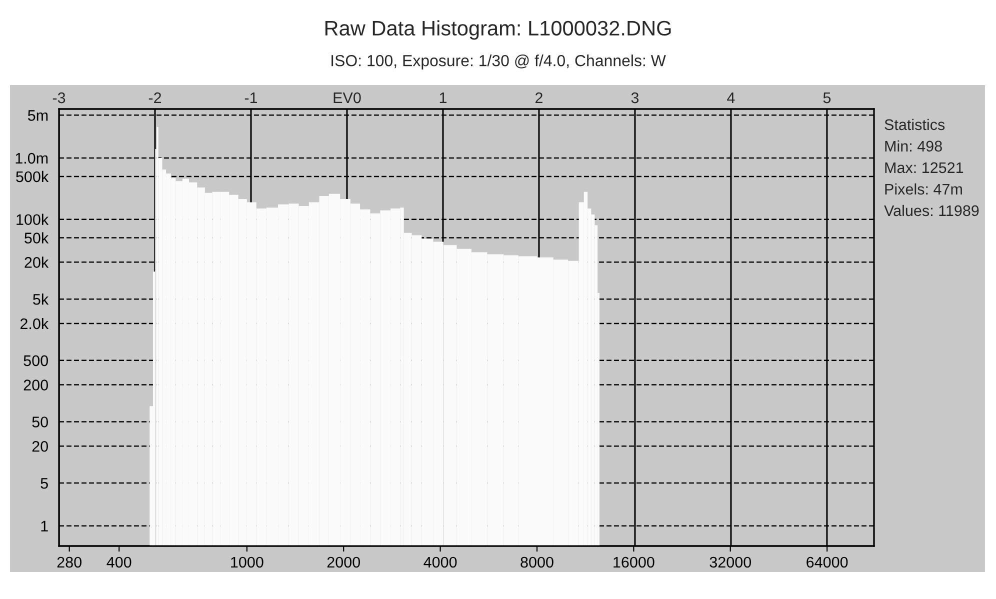 The width and height of the screenshot is (996, 599). What do you see at coordinates (36, 238) in the screenshot?
I see `y-tick-label: 50k` at bounding box center [36, 238].